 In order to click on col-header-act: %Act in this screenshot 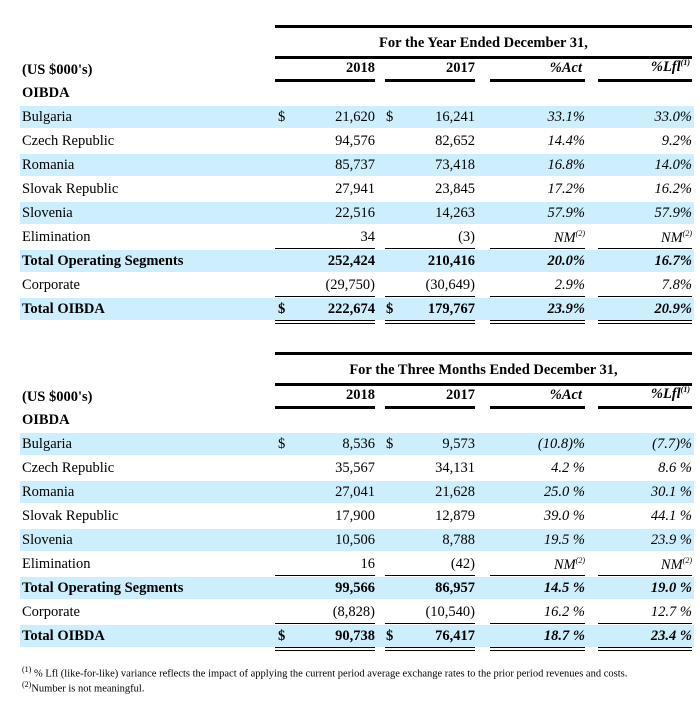, I will do `click(565, 395)`.